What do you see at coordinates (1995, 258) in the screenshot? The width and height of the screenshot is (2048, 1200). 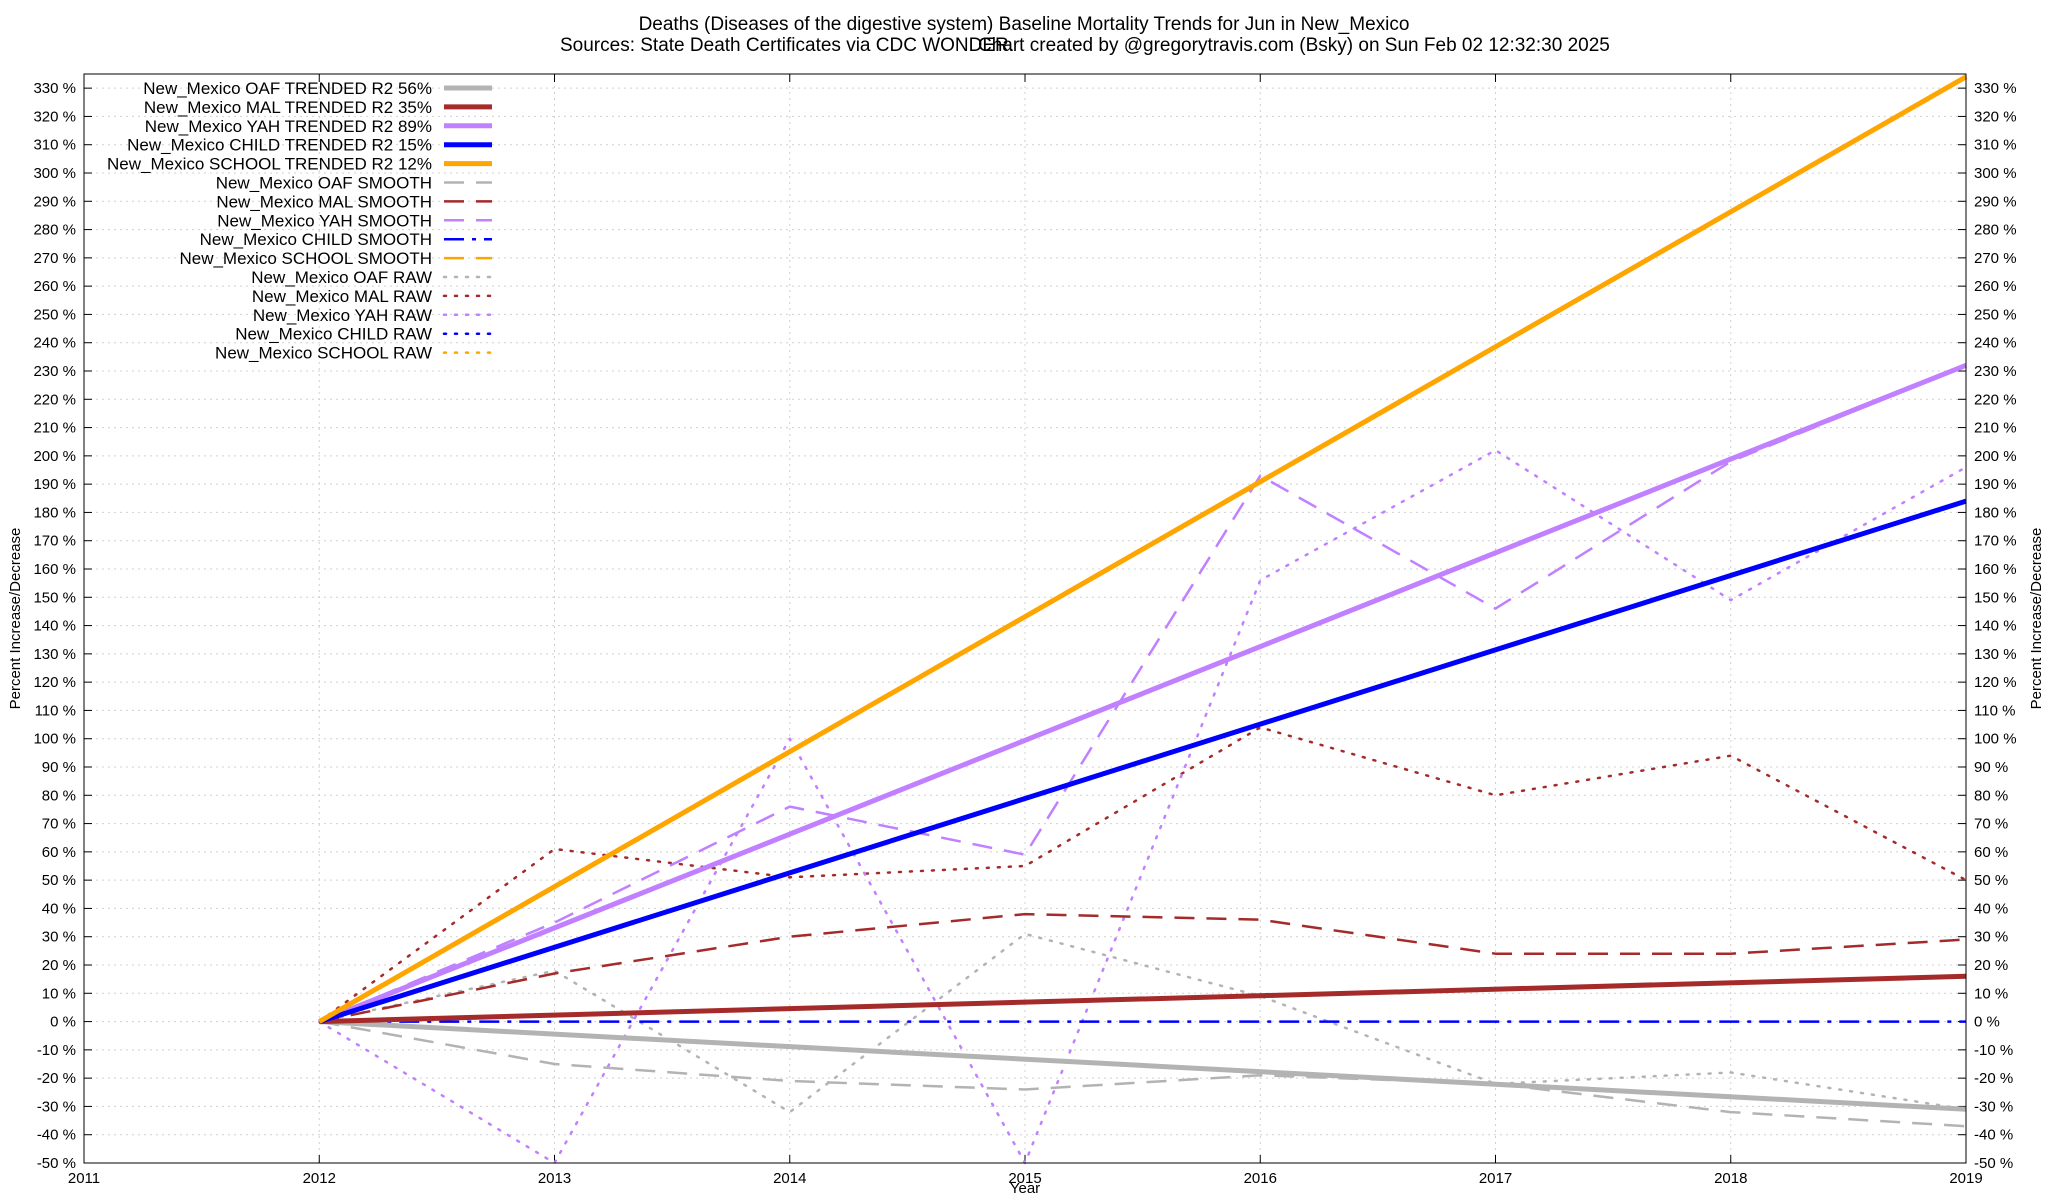 I see `y2-tick-label: 270 %` at bounding box center [1995, 258].